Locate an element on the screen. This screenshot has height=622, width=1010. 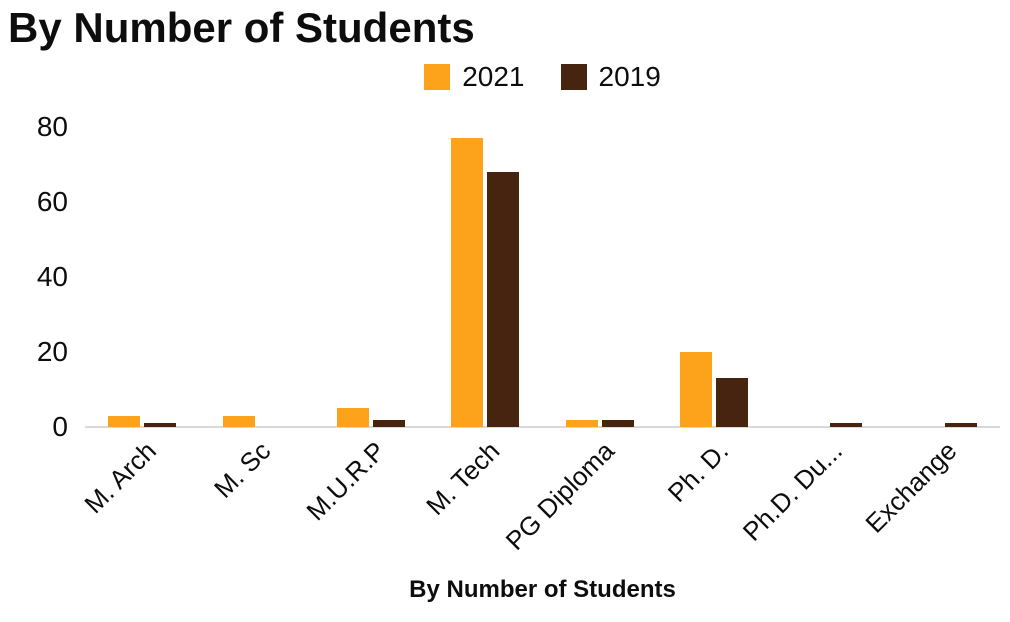
x-tick-label-m-arch: M. Arch is located at coordinates (120, 477).